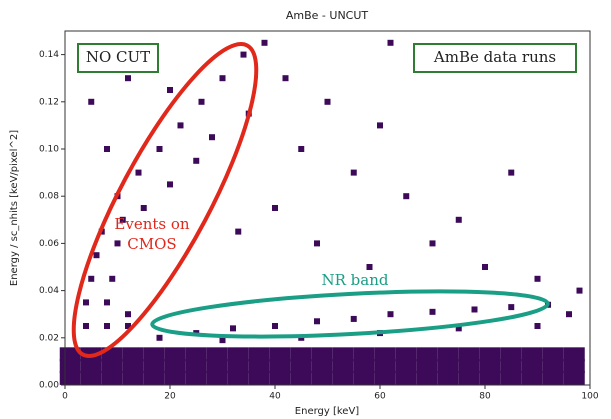 The image size is (611, 419). I want to click on x-tick-label: 0, so click(65, 397).